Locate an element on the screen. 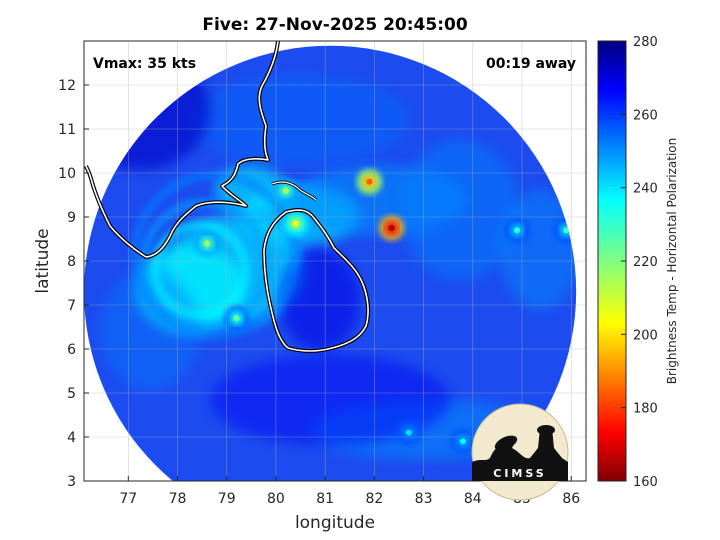 Image resolution: width=720 pixels, height=540 pixels. y-tick-label: 4 is located at coordinates (71, 438).